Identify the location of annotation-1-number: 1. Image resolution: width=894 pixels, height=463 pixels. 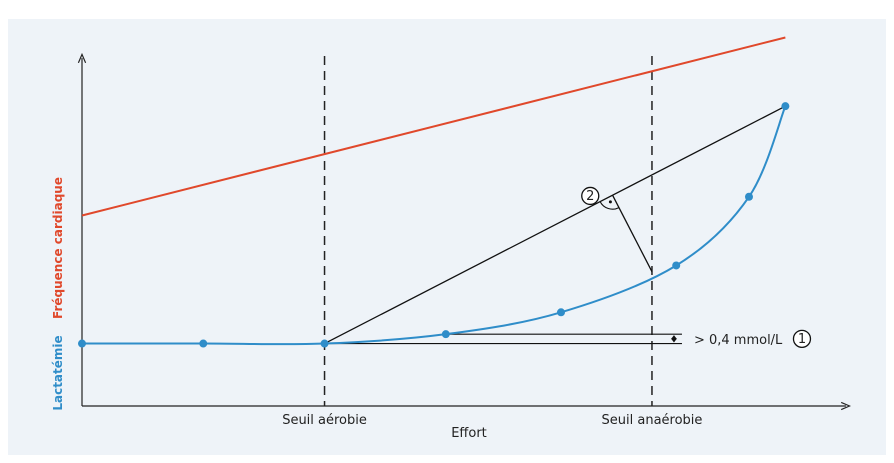
(802, 339).